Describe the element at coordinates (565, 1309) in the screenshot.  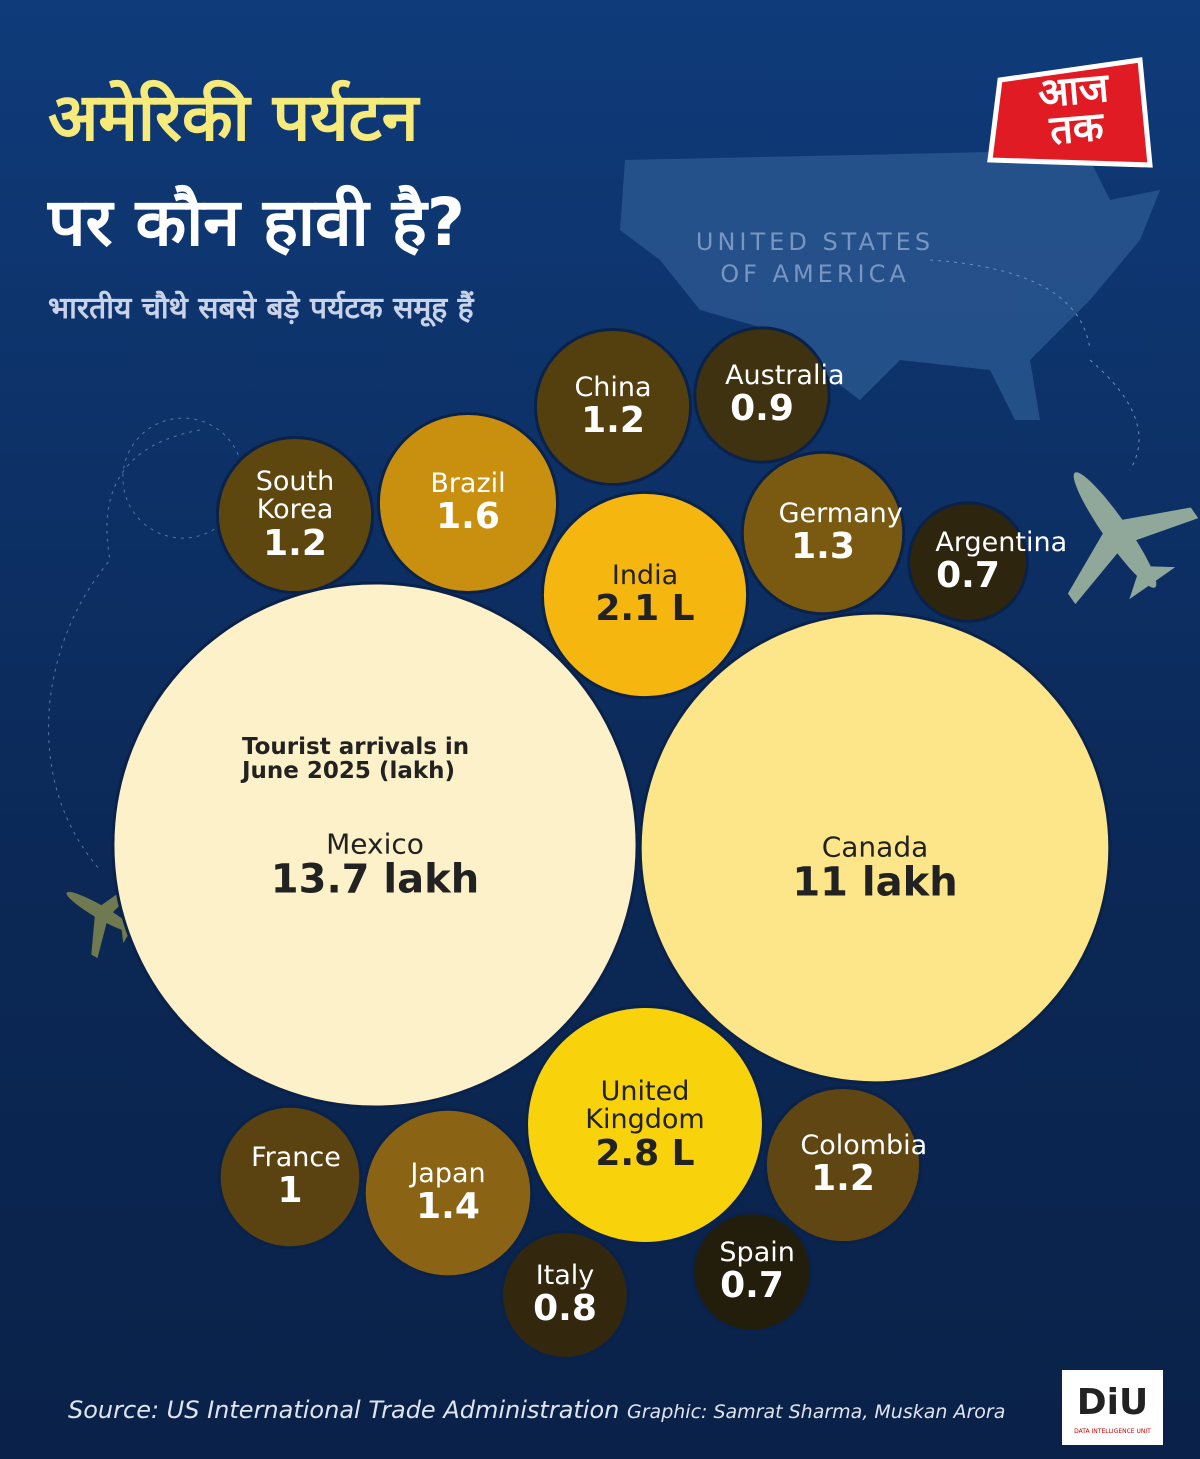
I see `value-label: 0.8` at that location.